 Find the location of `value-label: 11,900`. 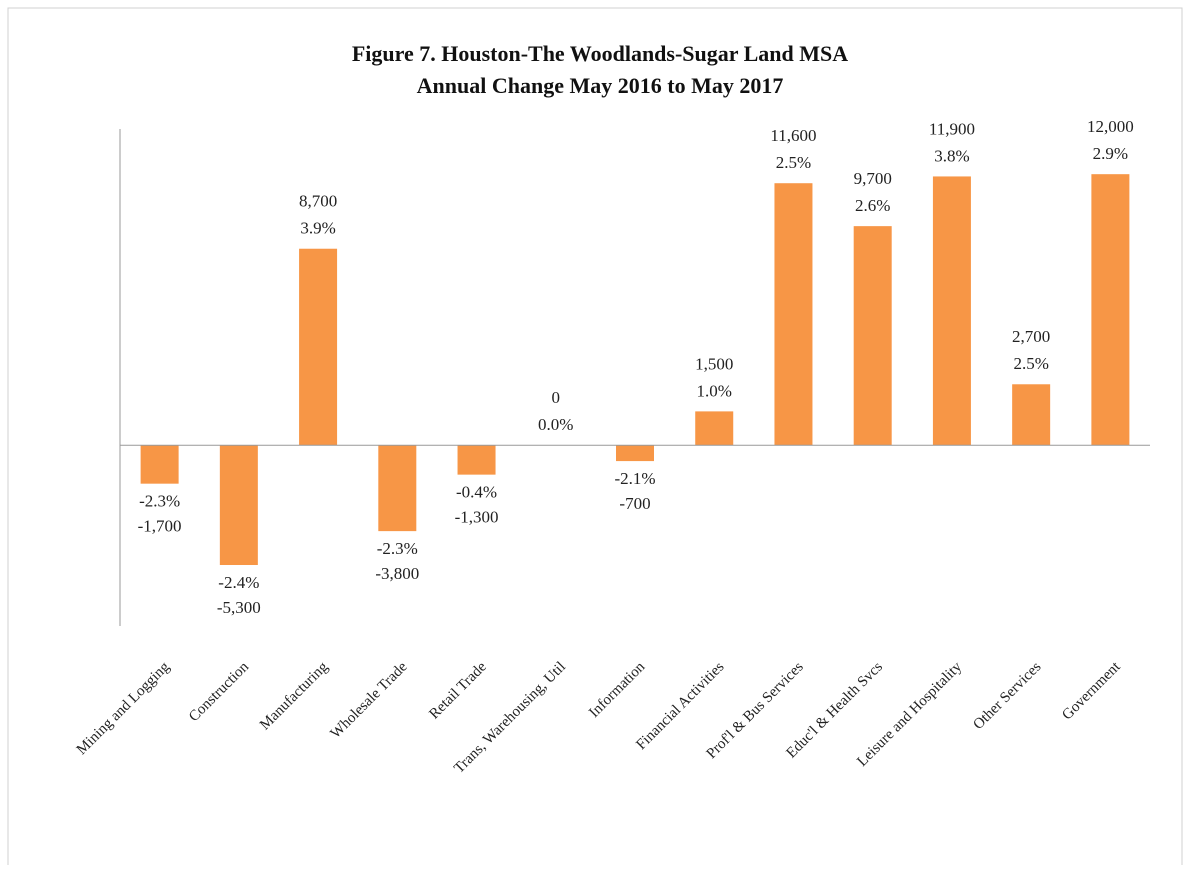

value-label: 11,900 is located at coordinates (952, 128).